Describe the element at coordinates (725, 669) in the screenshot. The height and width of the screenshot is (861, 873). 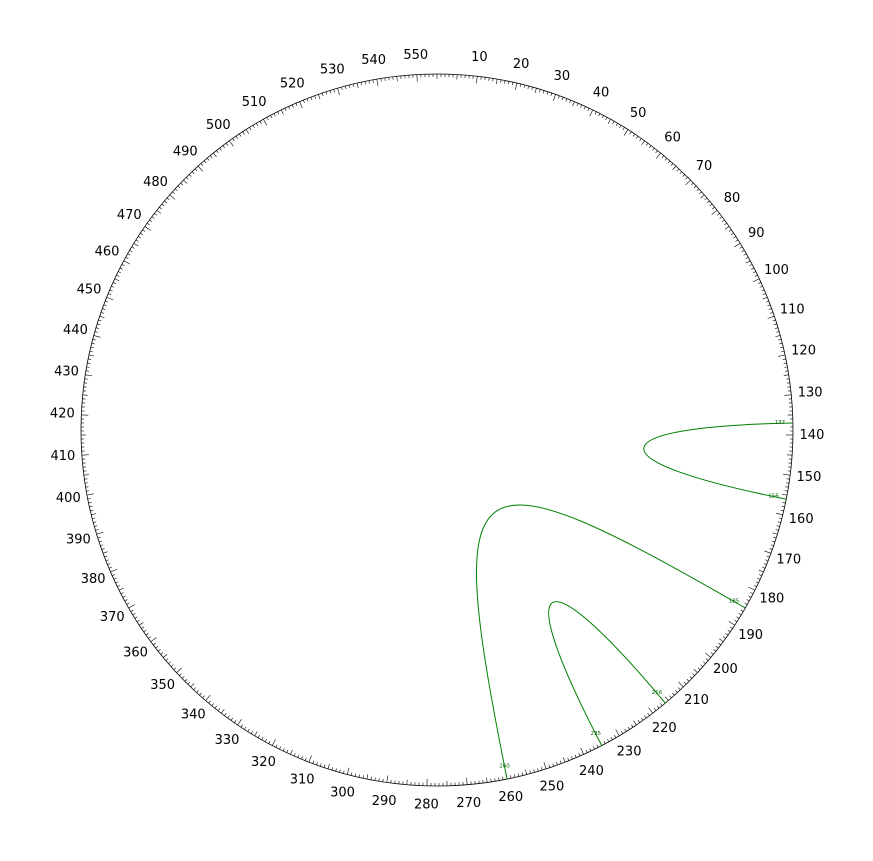
I see `tick-label: 200` at that location.